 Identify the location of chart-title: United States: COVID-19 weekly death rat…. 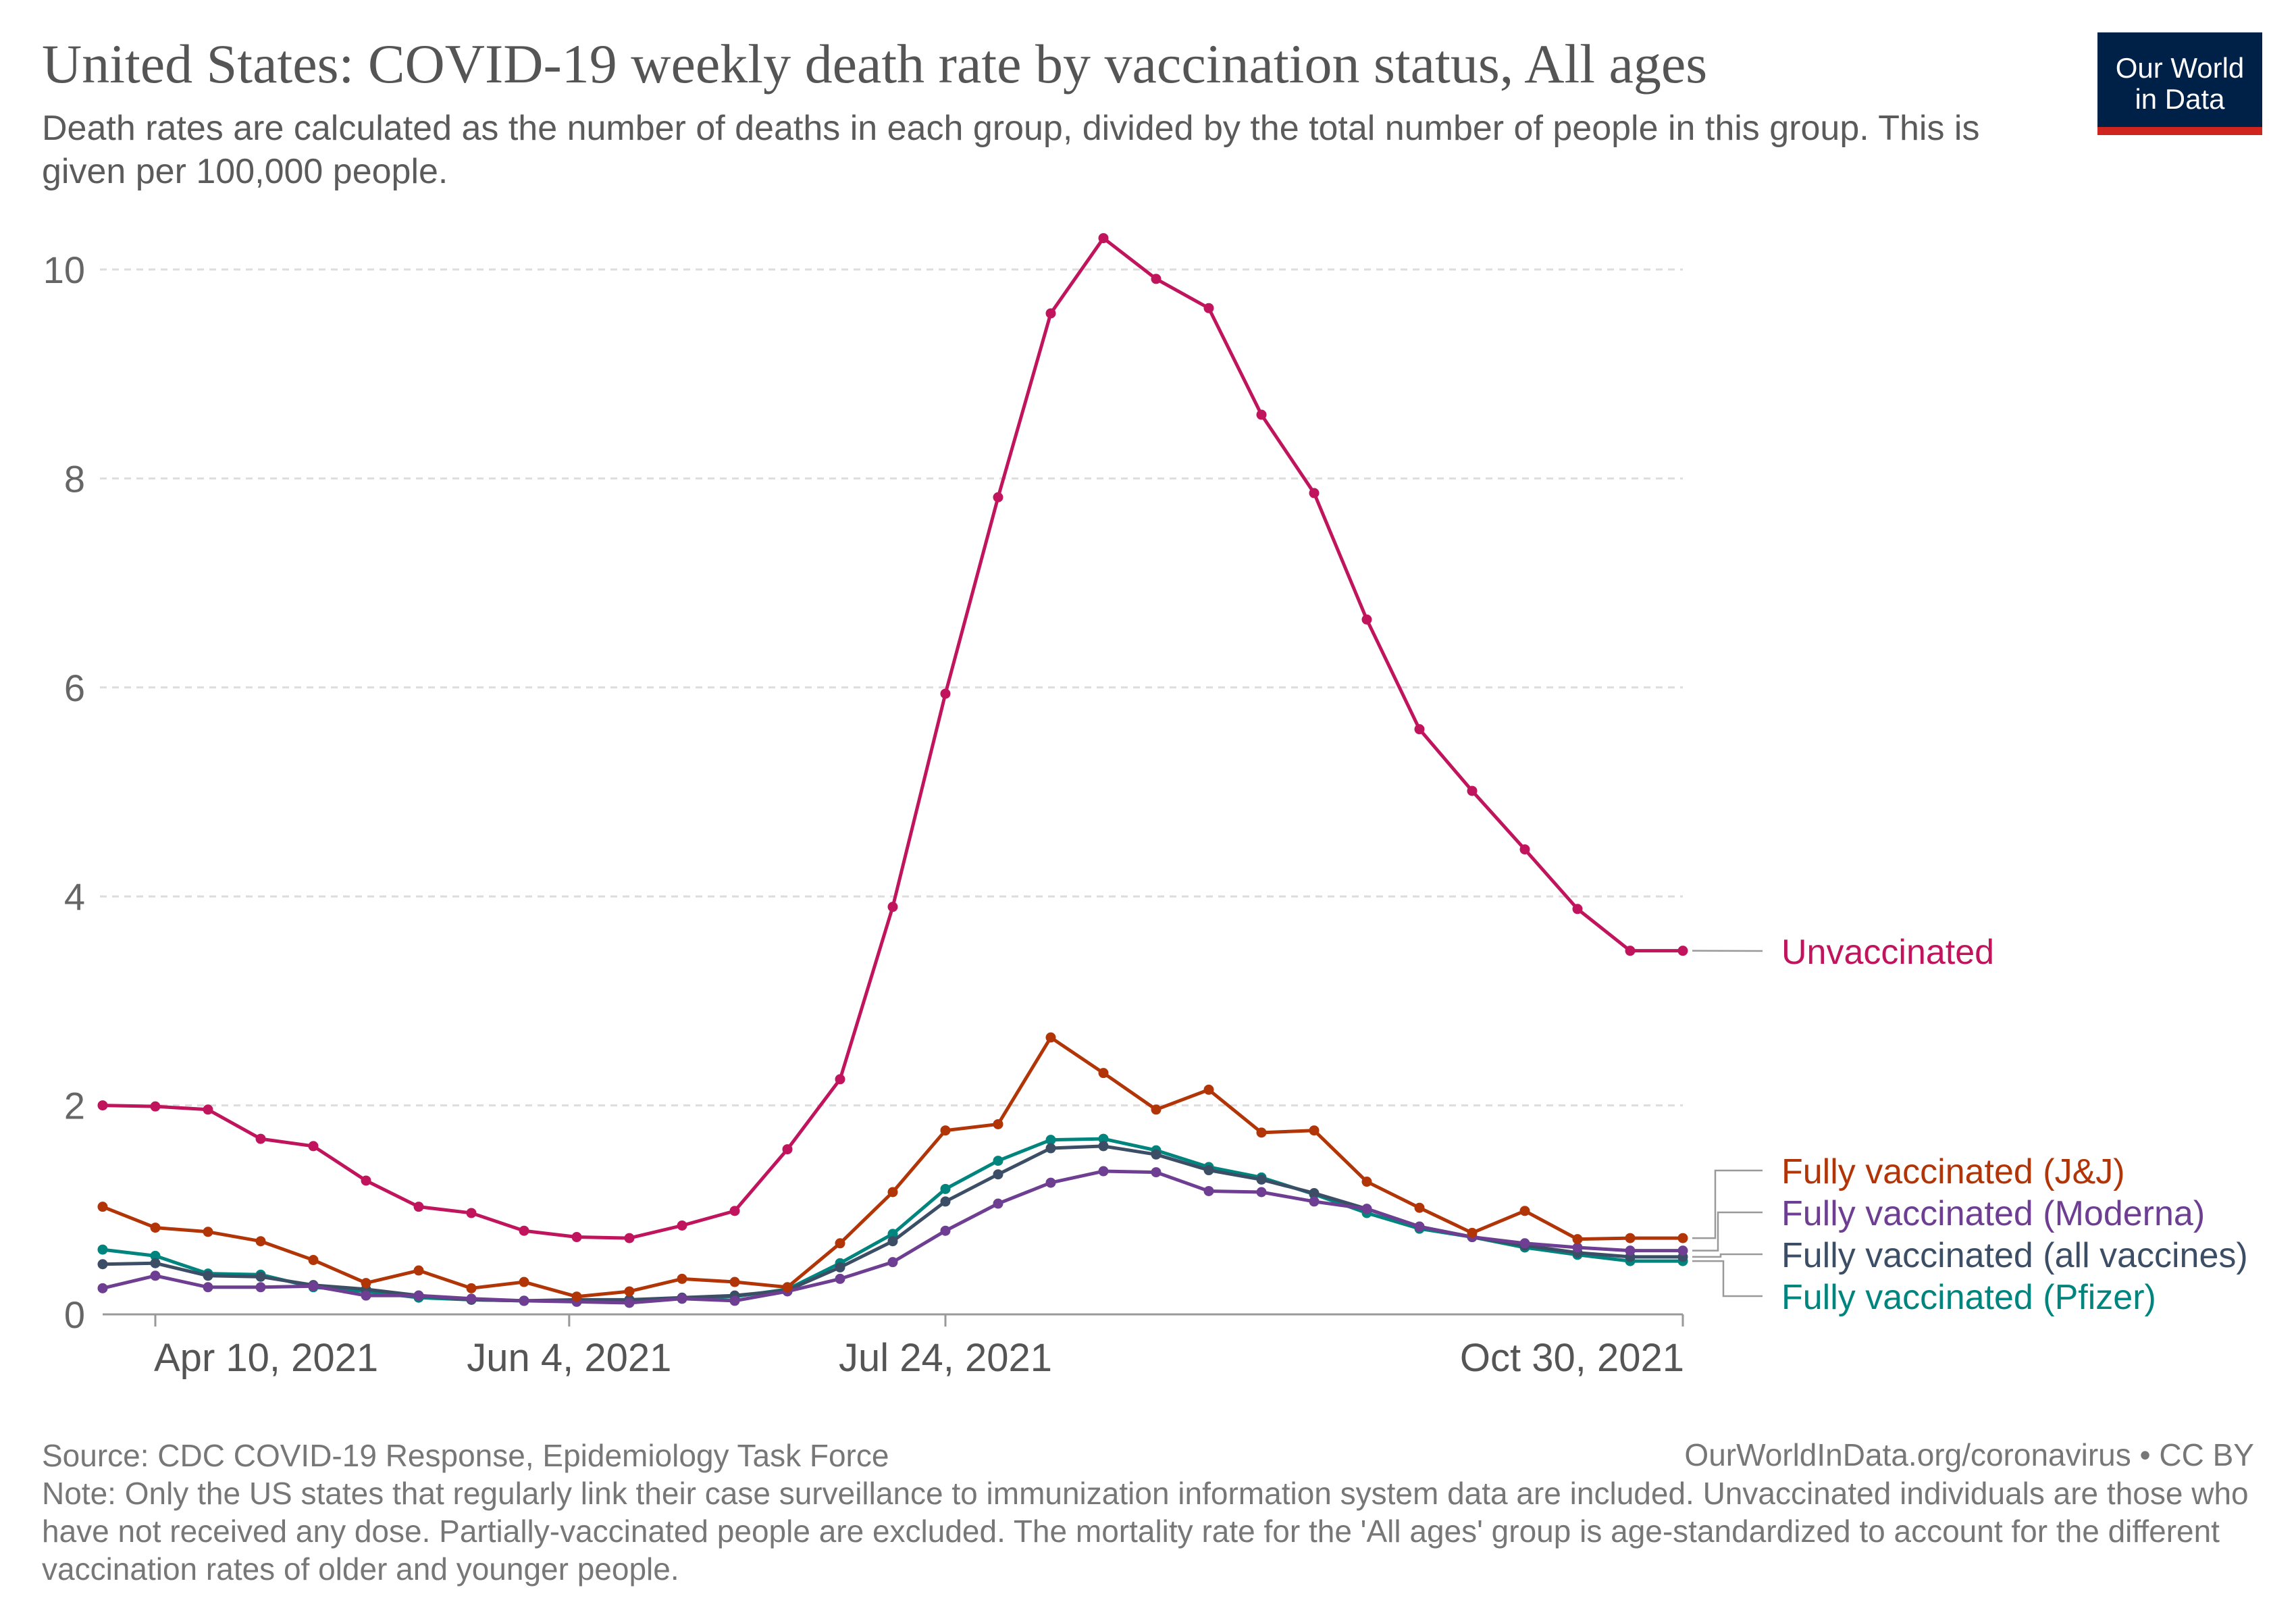
(875, 64).